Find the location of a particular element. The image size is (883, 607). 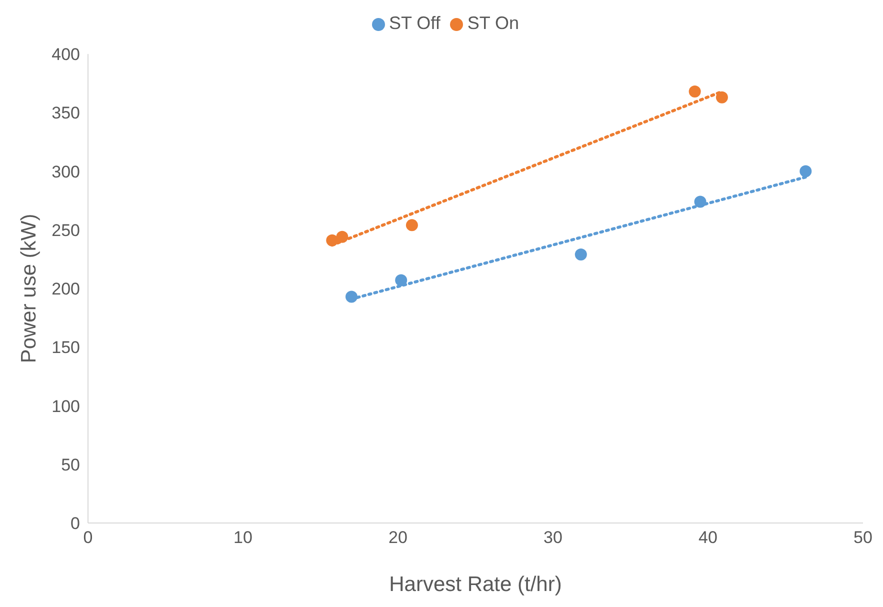

y-tick-label: 300 is located at coordinates (66, 172).